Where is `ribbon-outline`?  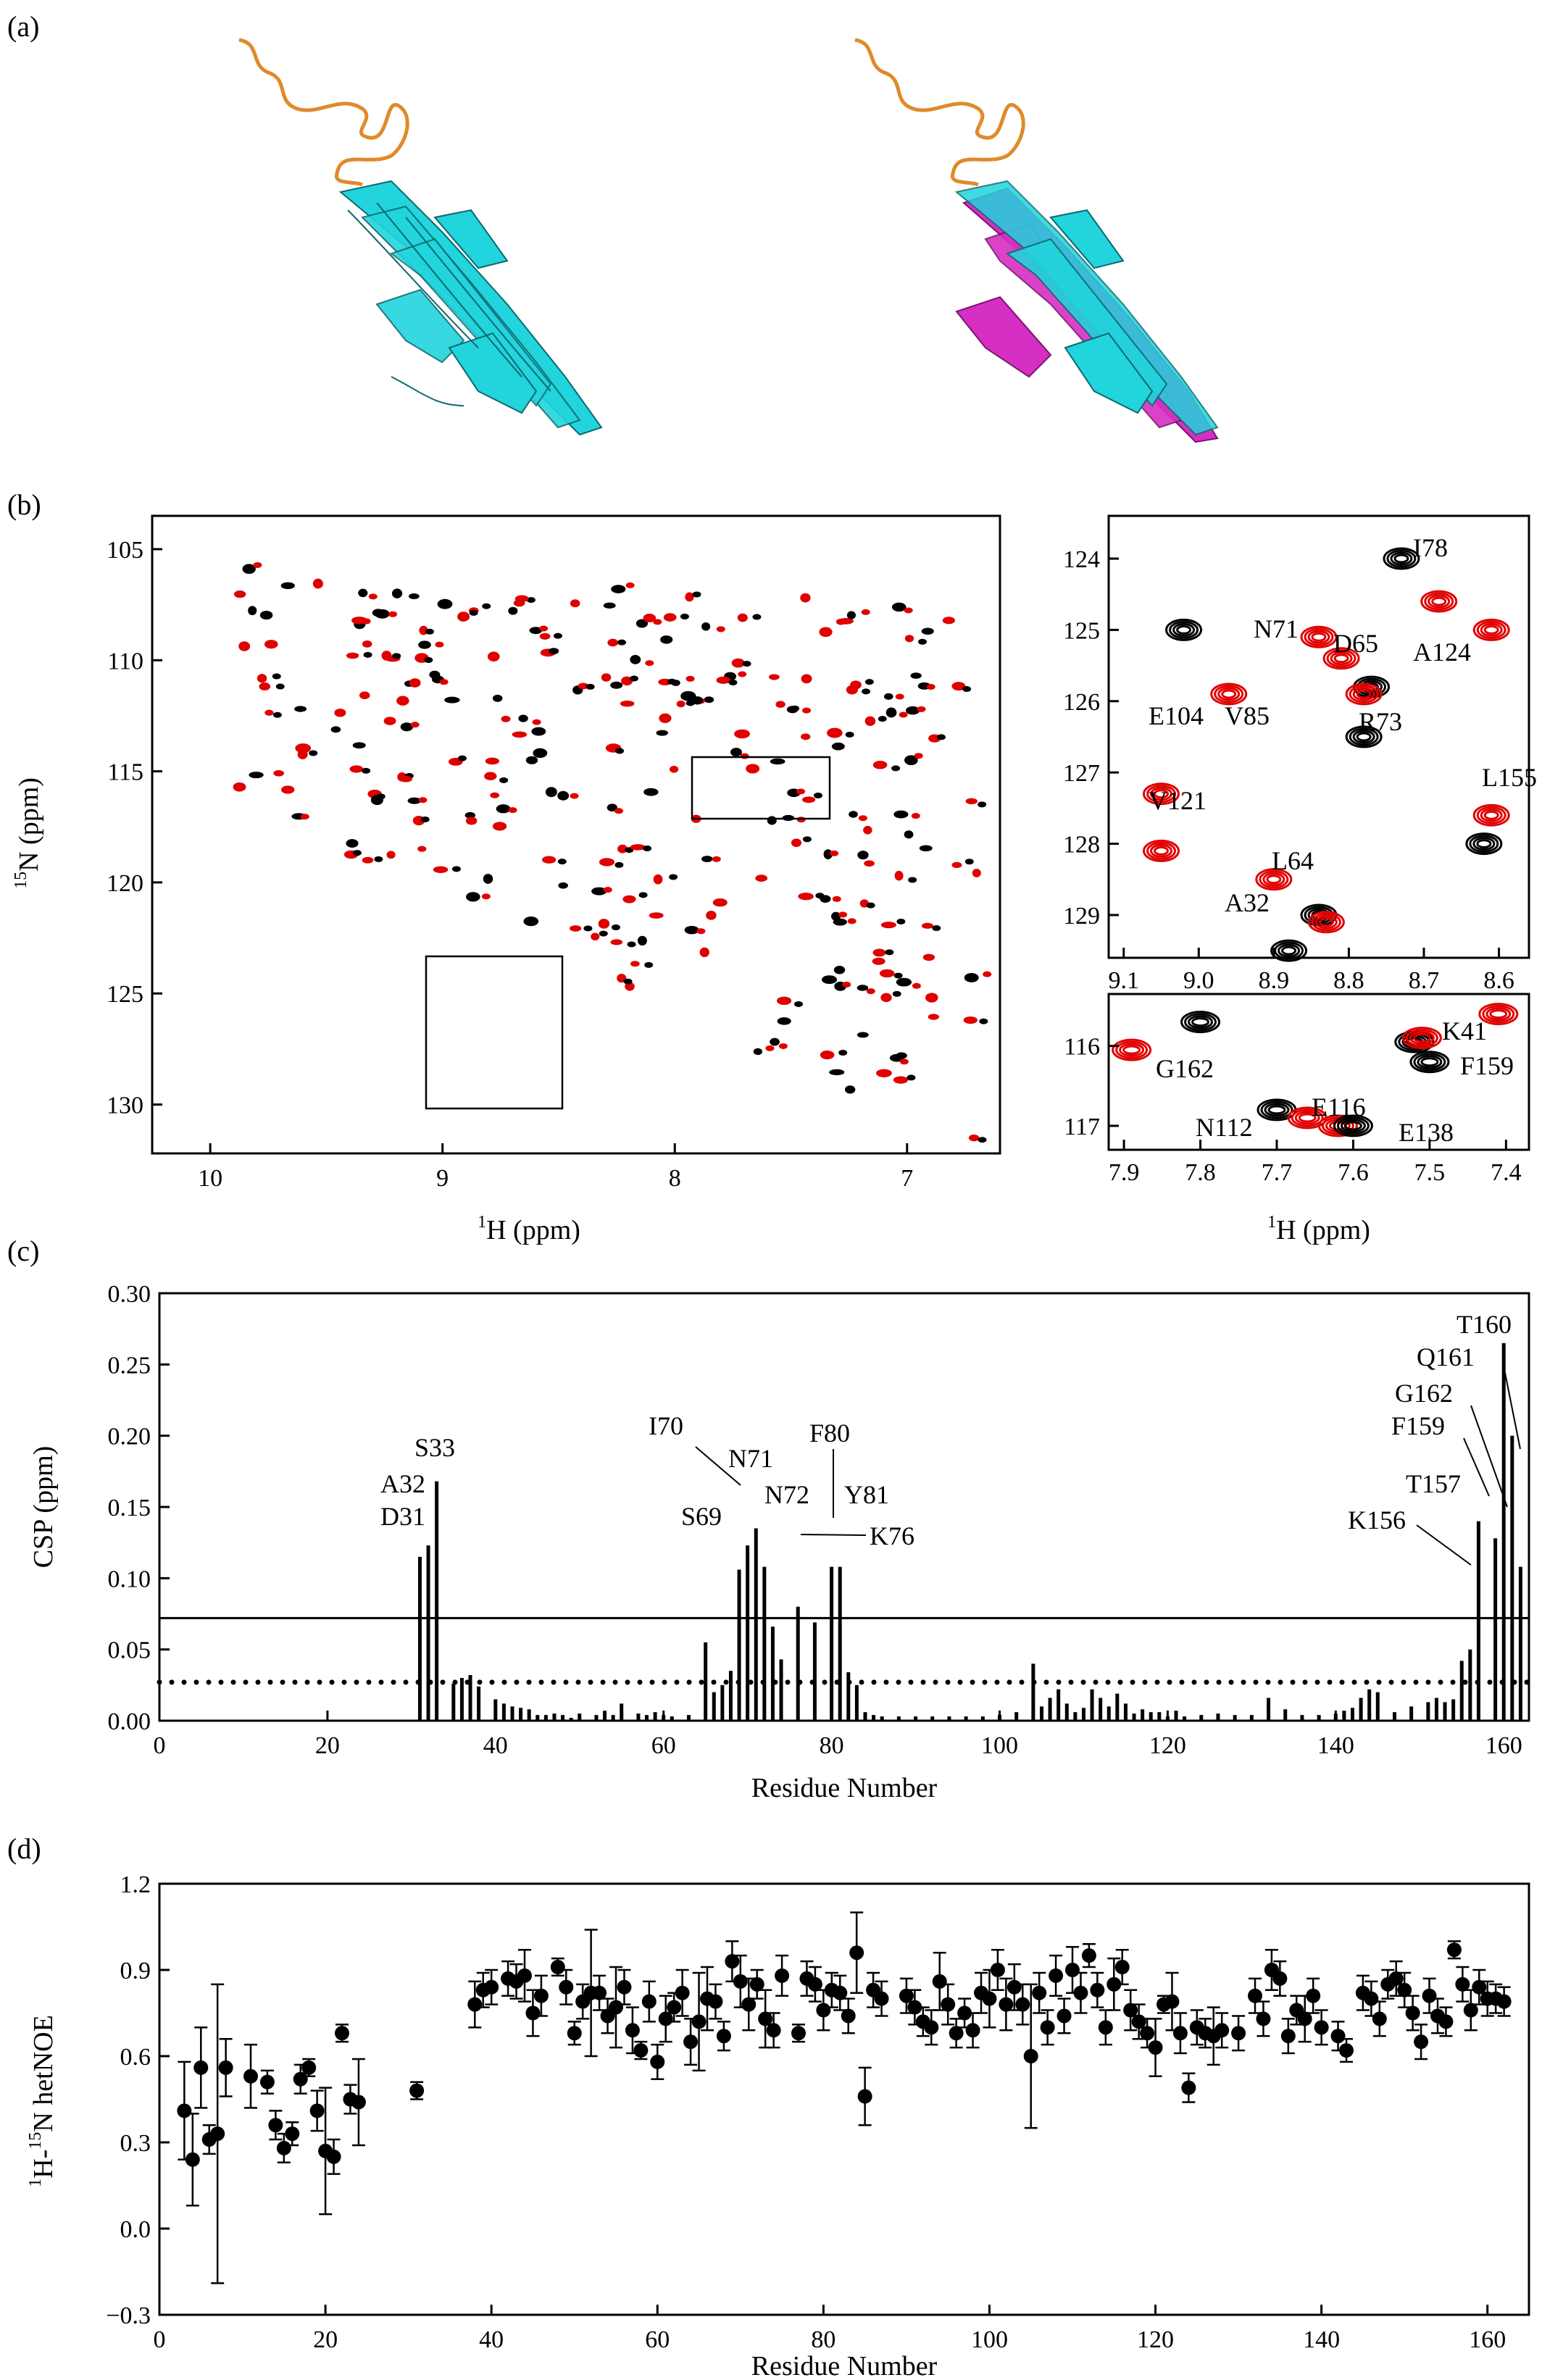
ribbon-outline is located at coordinates (449, 304).